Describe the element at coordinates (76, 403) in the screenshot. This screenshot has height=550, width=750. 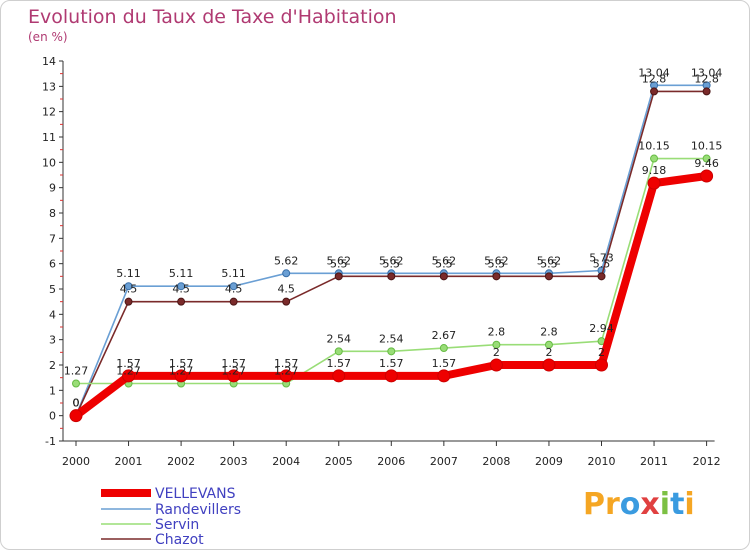
I see `data-label: 0` at that location.